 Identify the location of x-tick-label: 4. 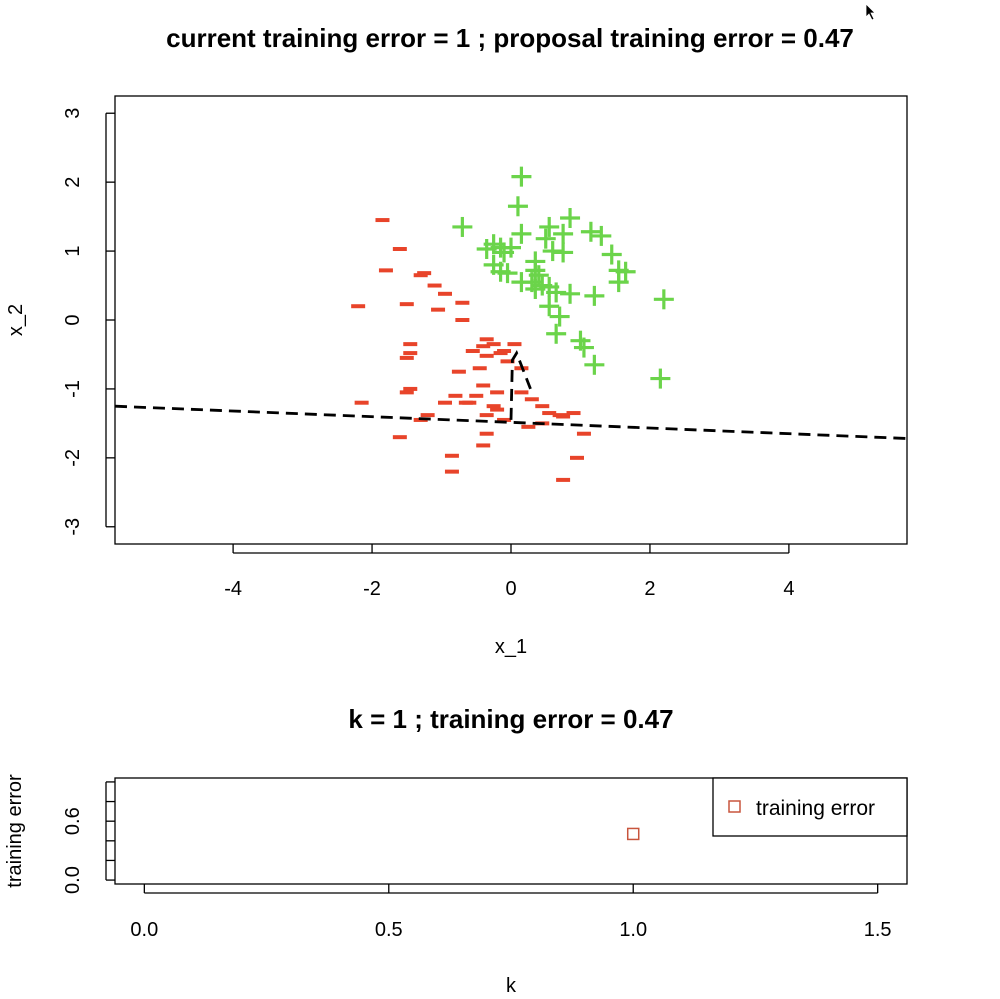
(788, 589).